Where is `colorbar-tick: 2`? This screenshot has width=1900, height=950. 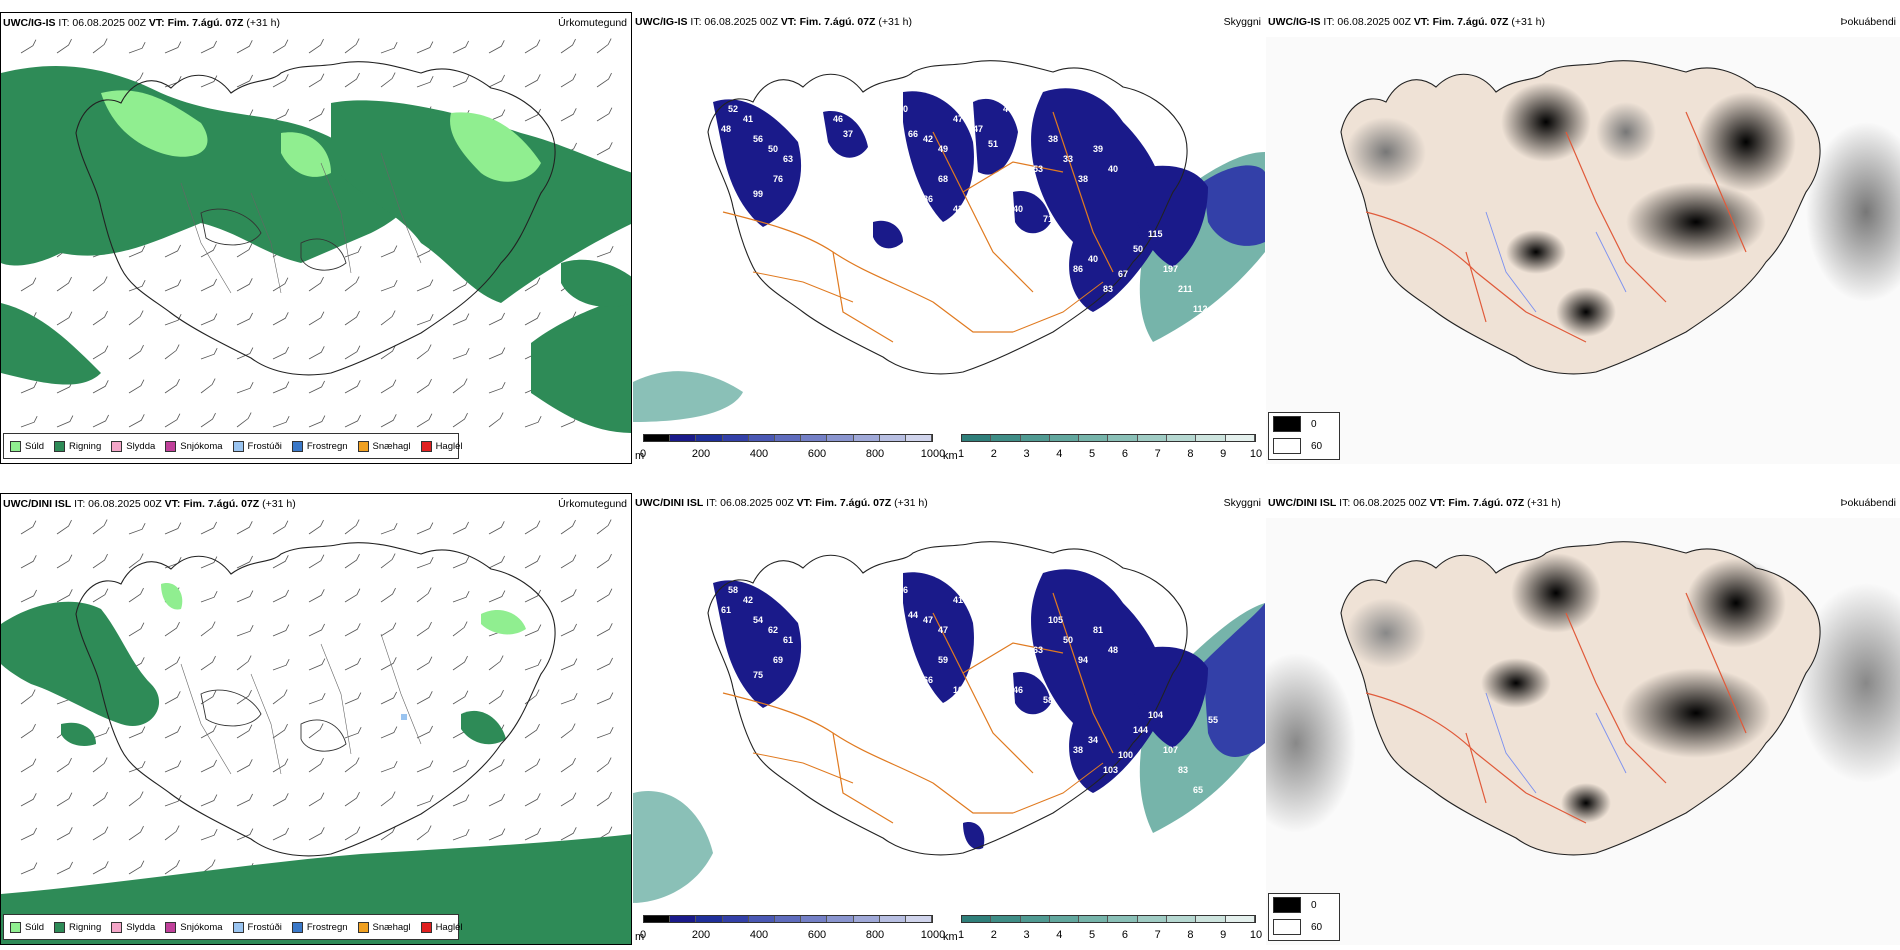 colorbar-tick: 2 is located at coordinates (993, 454).